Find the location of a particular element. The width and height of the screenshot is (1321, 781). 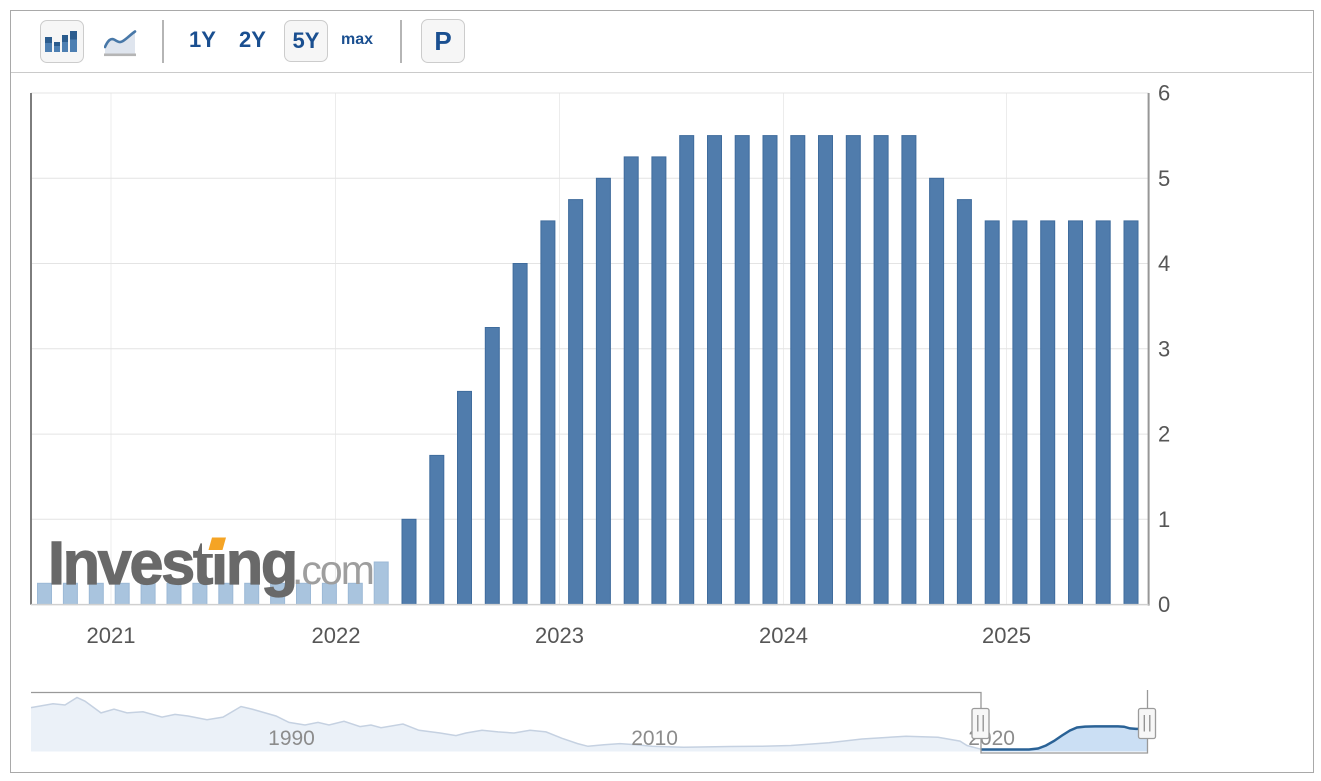

svg-text: 2021 is located at coordinates (111, 635).